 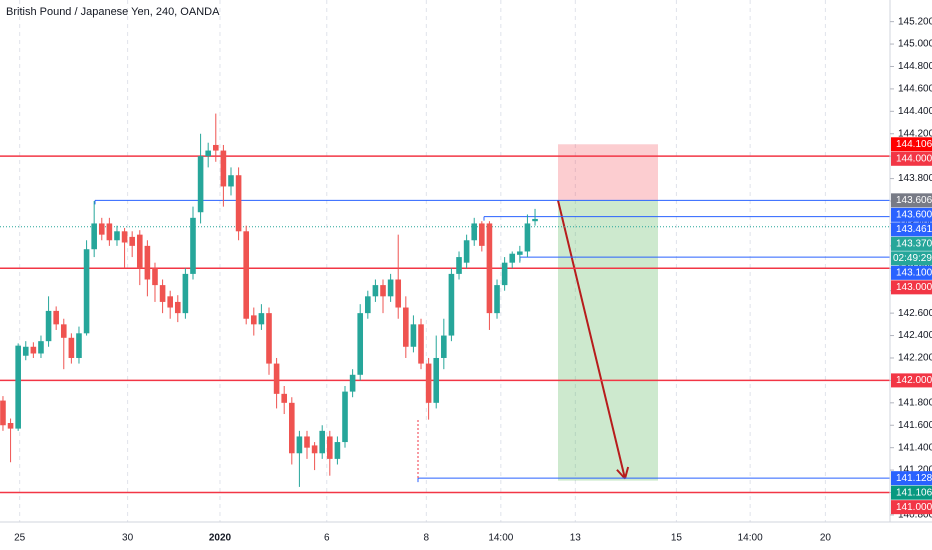 What do you see at coordinates (327, 538) in the screenshot?
I see `x-tick-label: 6` at bounding box center [327, 538].